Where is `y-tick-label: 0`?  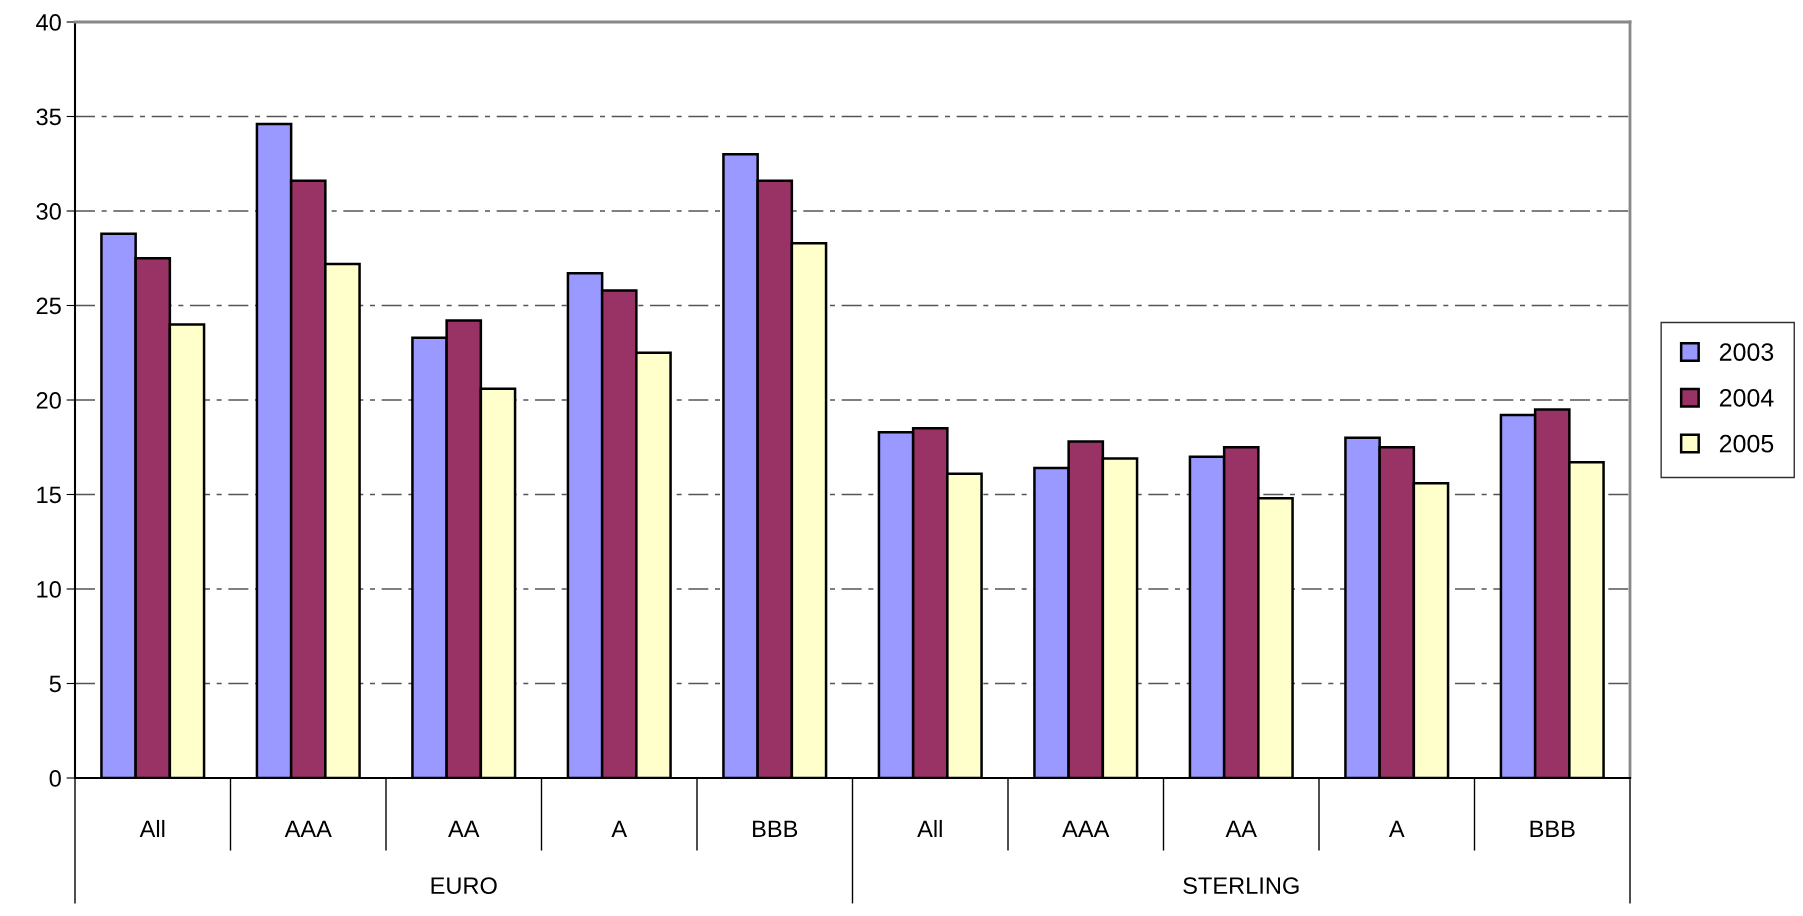
y-tick-label: 0 is located at coordinates (55, 778).